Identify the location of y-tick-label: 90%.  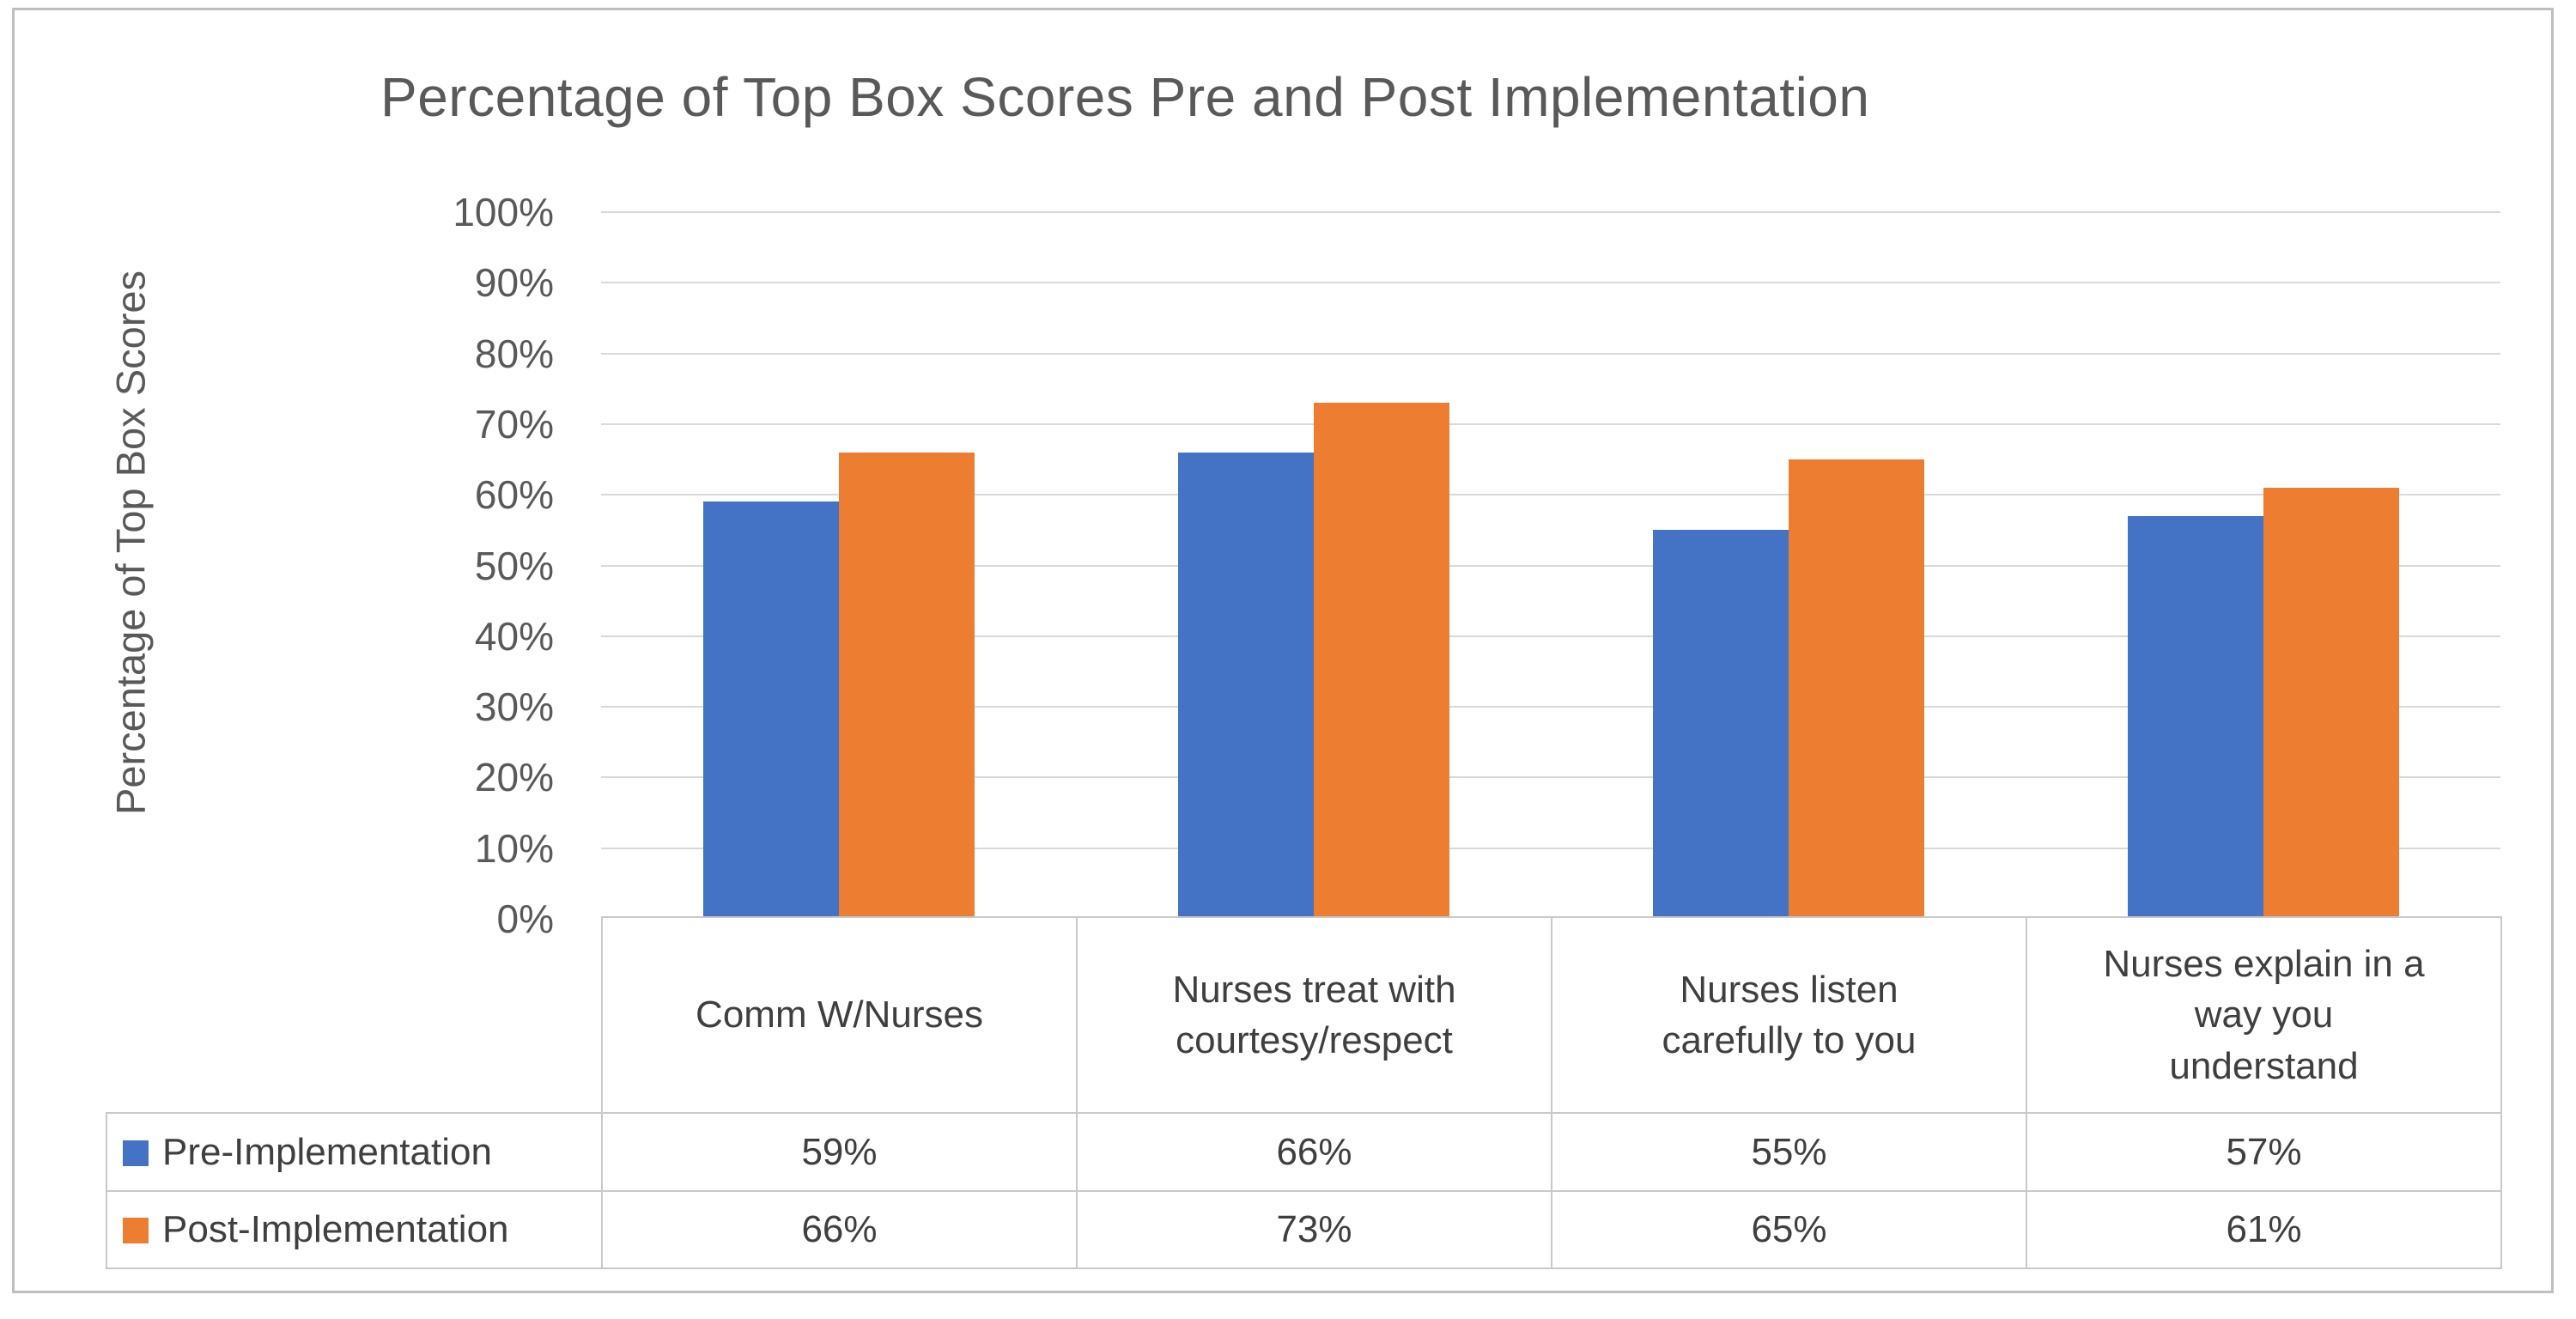
(514, 283).